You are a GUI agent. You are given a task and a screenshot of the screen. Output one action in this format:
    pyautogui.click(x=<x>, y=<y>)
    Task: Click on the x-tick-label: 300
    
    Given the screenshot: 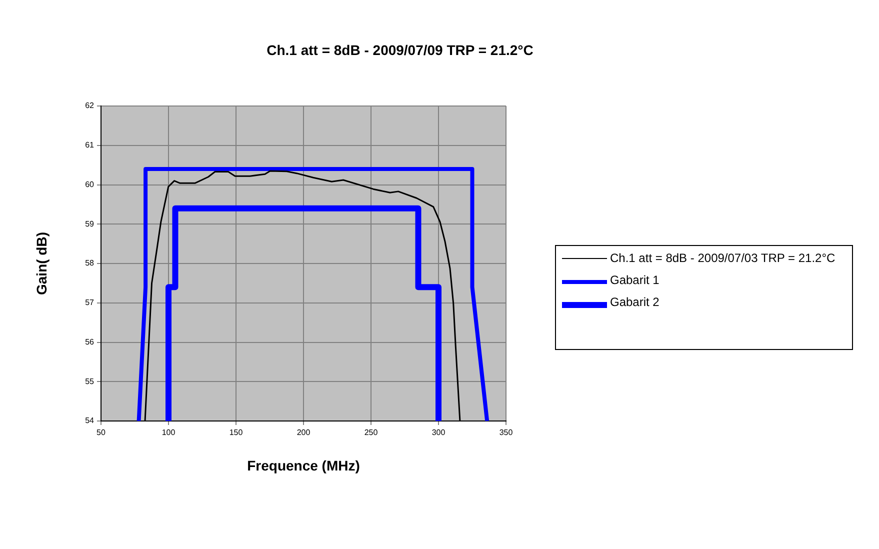 What is the action you would take?
    pyautogui.click(x=439, y=433)
    